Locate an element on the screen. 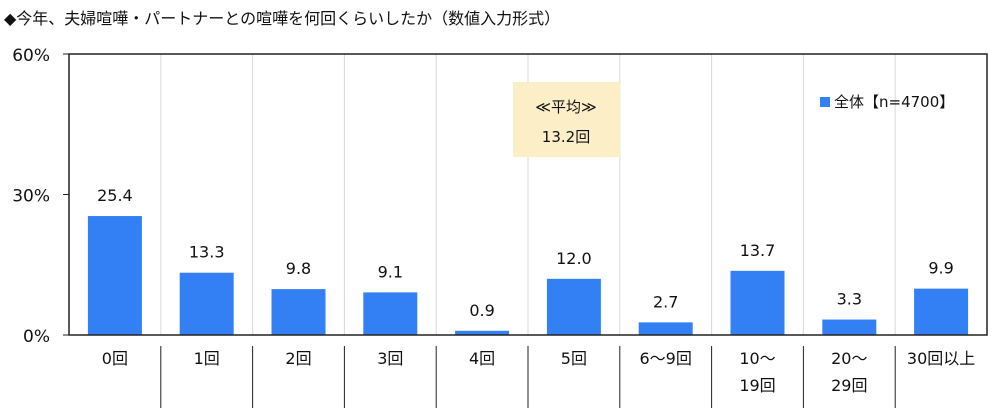  x-tick-label: 3回 is located at coordinates (390, 358).